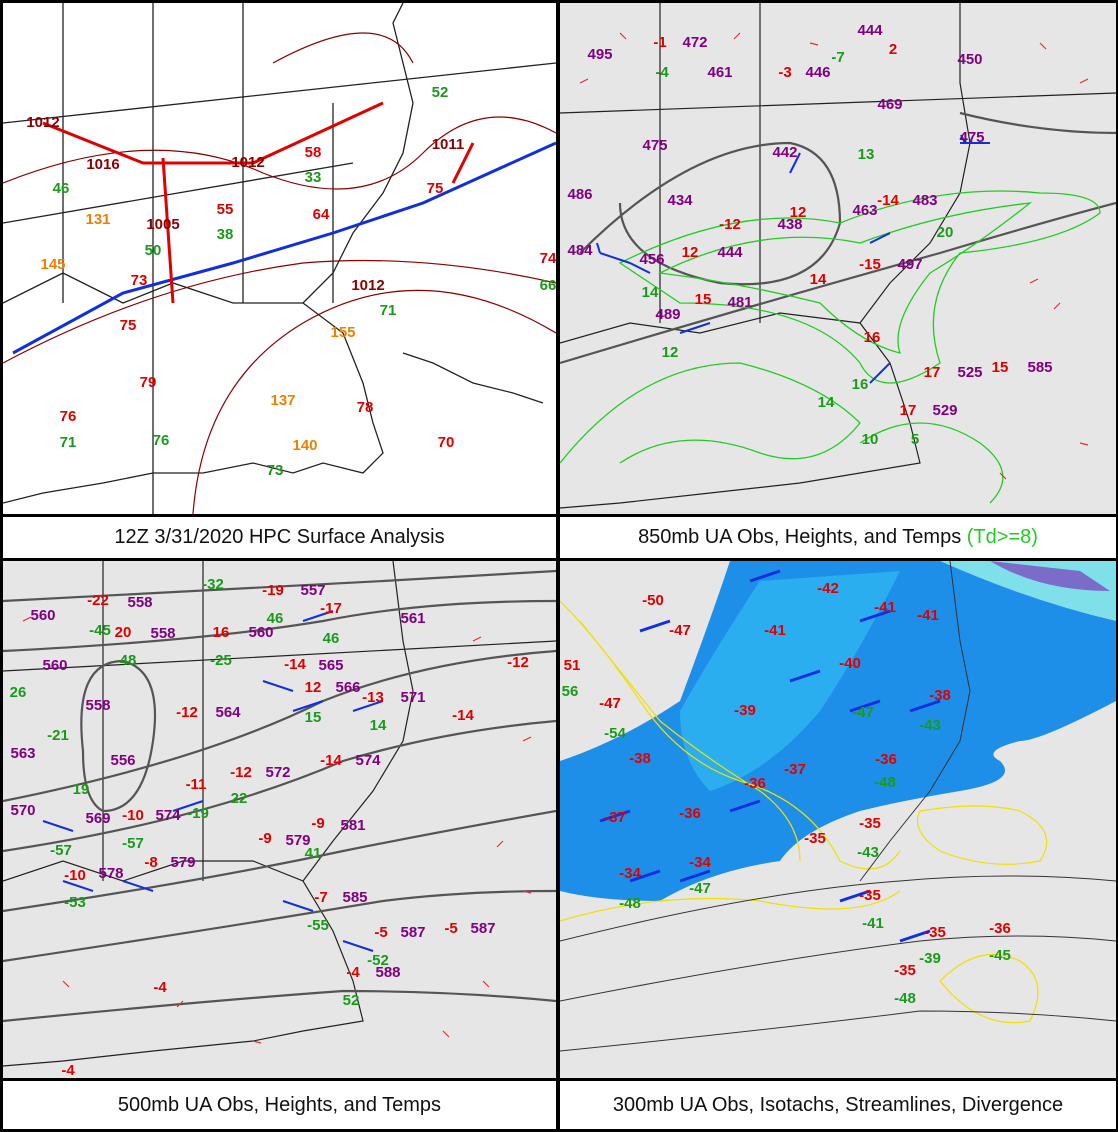 The width and height of the screenshot is (1118, 1132). I want to click on station-label: 33, so click(313, 177).